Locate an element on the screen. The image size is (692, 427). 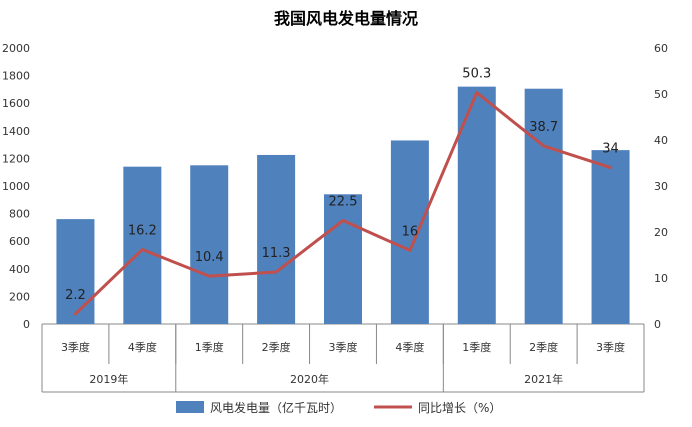
line-data-label: 11.3 is located at coordinates (276, 253).